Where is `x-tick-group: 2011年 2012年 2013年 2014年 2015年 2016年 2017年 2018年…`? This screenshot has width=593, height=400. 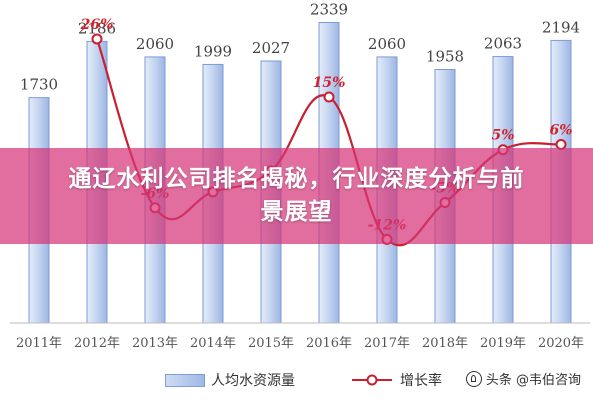
x-tick-group: 2011年 2012年 2013年 2014年 2015年 2016年 2017年 2018年… is located at coordinates (300, 343).